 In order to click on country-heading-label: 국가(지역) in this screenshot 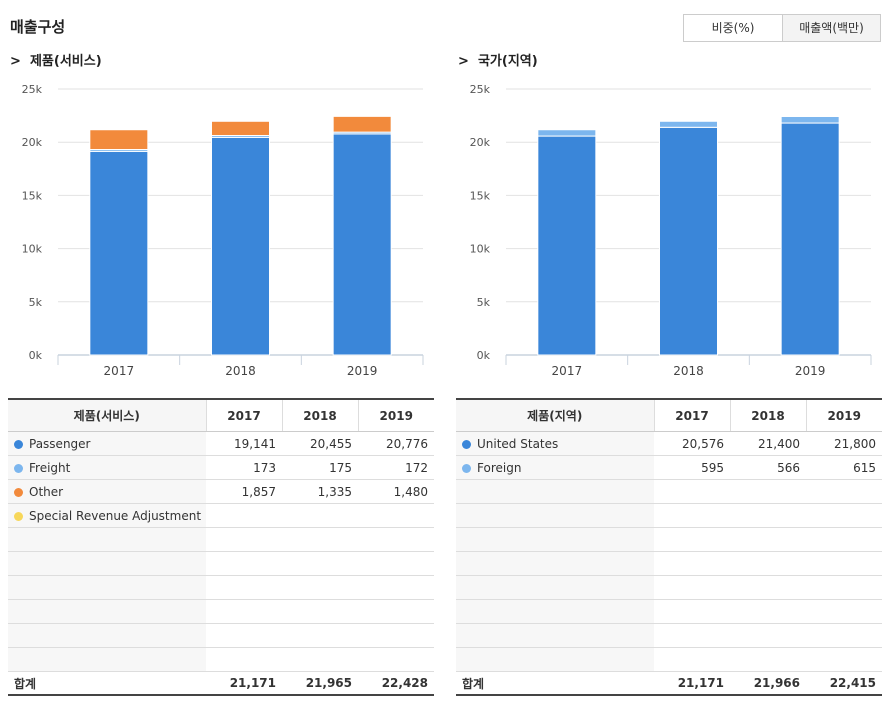, I will do `click(507, 61)`.